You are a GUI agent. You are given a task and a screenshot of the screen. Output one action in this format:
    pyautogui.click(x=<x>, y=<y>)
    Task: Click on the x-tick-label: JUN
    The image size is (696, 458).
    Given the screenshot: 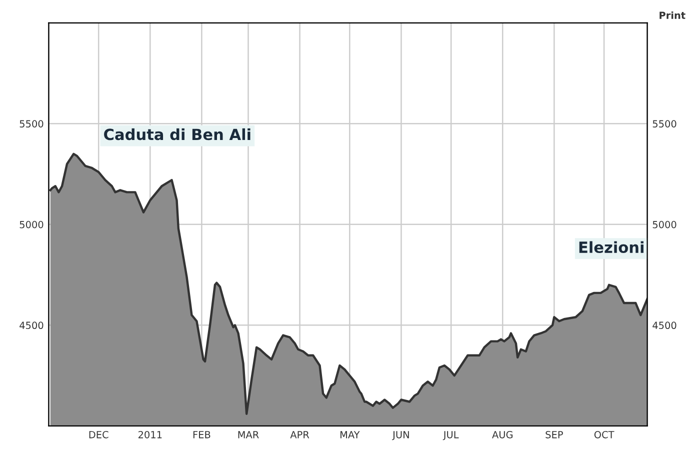 What is the action you would take?
    pyautogui.click(x=400, y=435)
    